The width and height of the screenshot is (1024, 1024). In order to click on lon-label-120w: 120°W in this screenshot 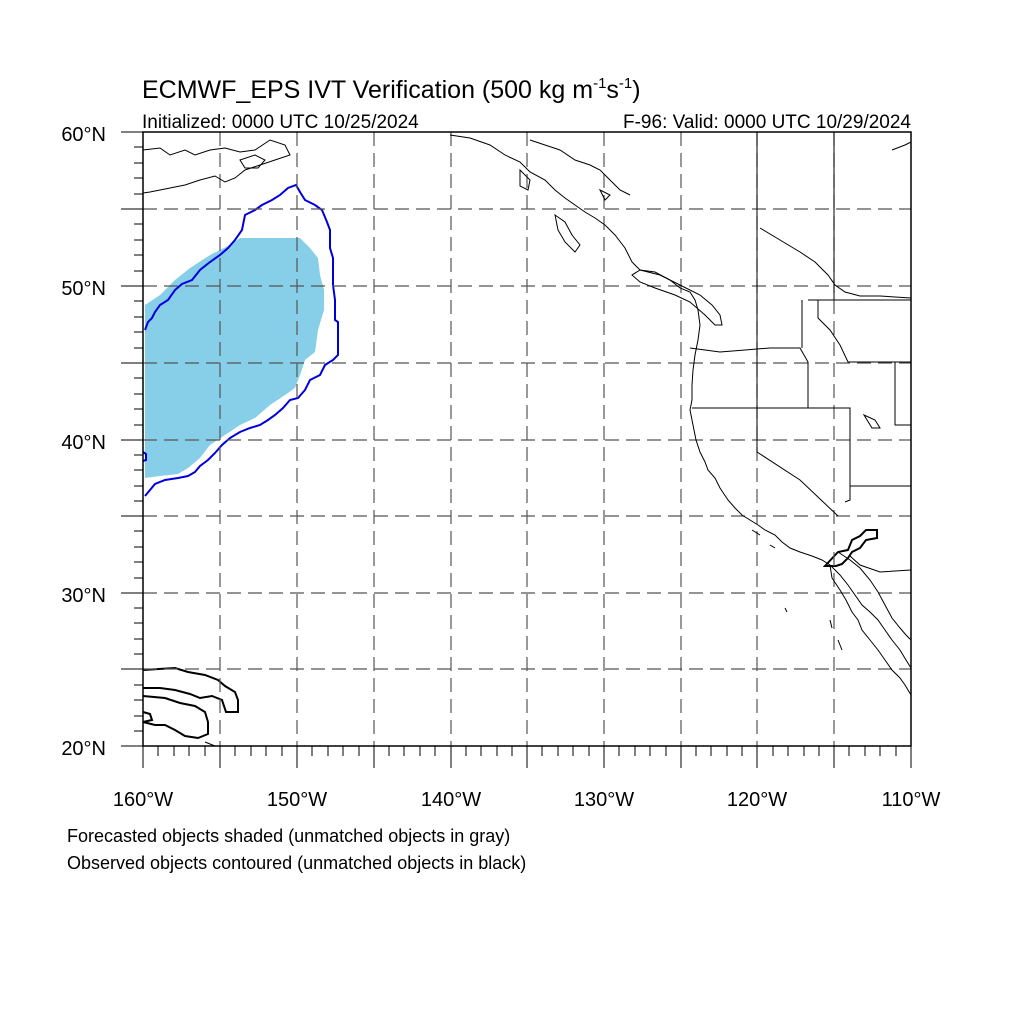, I will do `click(757, 800)`.